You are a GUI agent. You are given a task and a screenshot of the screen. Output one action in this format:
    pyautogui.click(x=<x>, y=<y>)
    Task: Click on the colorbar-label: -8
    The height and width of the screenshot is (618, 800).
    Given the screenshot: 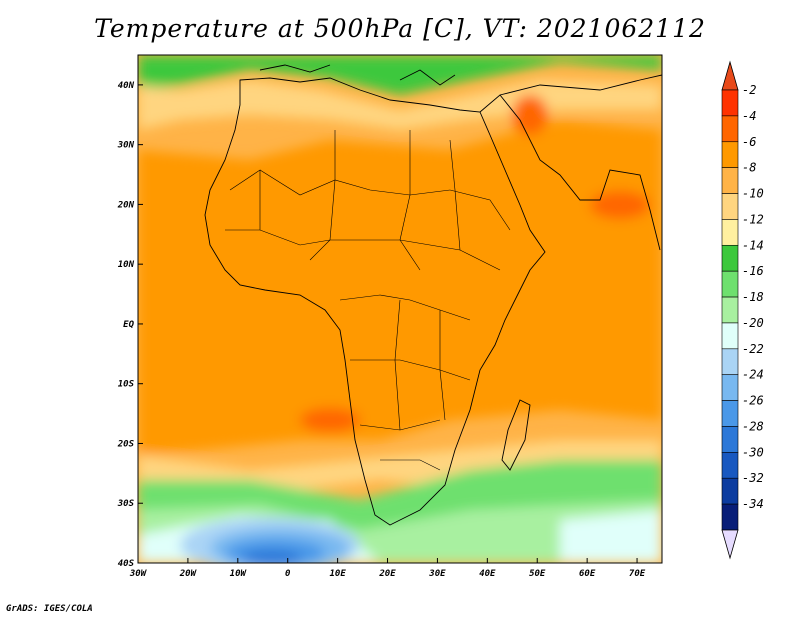 What is the action you would take?
    pyautogui.click(x=749, y=168)
    